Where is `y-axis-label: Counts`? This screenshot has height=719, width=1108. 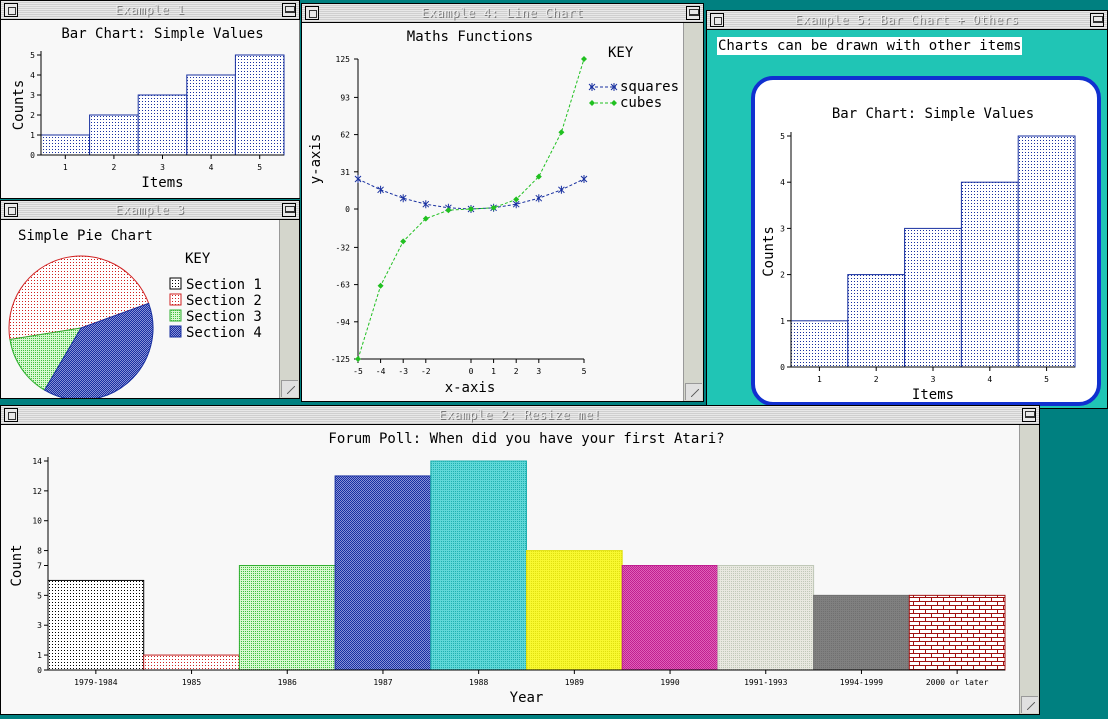
y-axis-label: Counts is located at coordinates (769, 251).